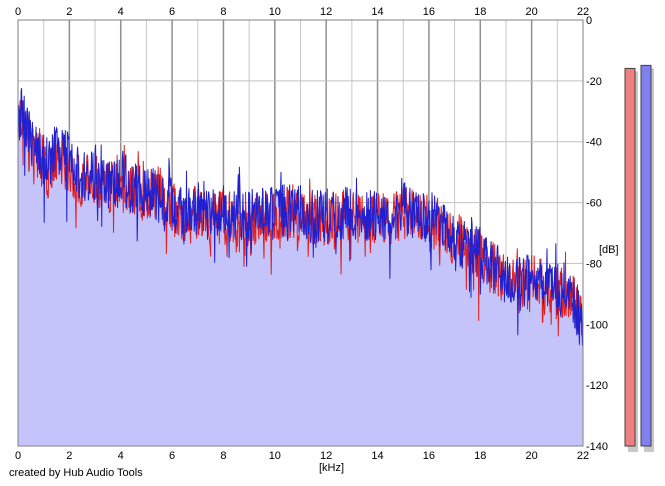  What do you see at coordinates (69, 456) in the screenshot?
I see `x-tick-label-bottom: 2` at bounding box center [69, 456].